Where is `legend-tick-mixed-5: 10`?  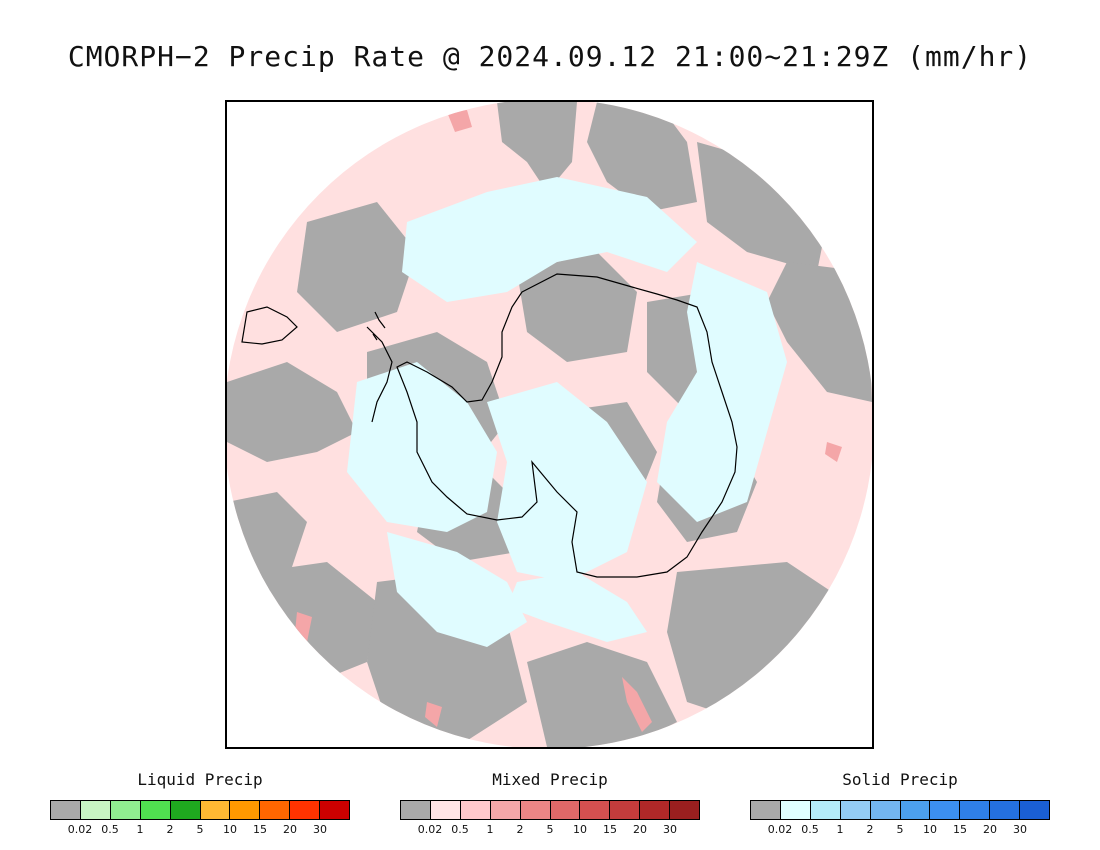 legend-tick-mixed-5: 10 is located at coordinates (580, 829).